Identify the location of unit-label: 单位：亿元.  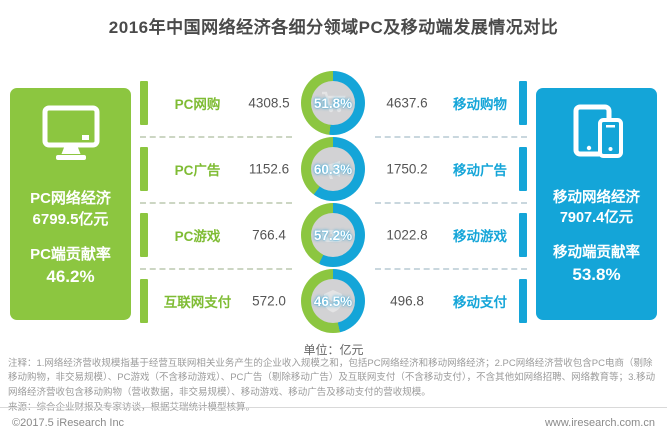
(333, 350).